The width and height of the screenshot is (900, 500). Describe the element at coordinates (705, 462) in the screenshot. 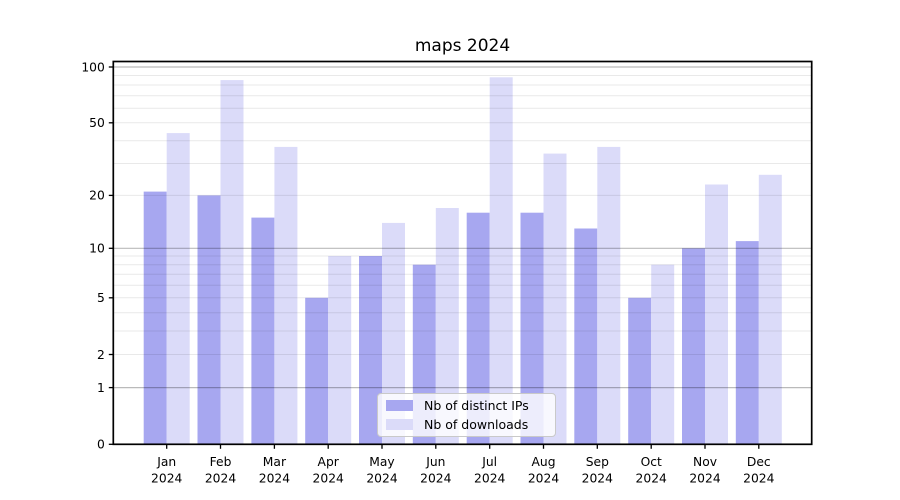

I see `x-tick-label-month: Nov` at that location.